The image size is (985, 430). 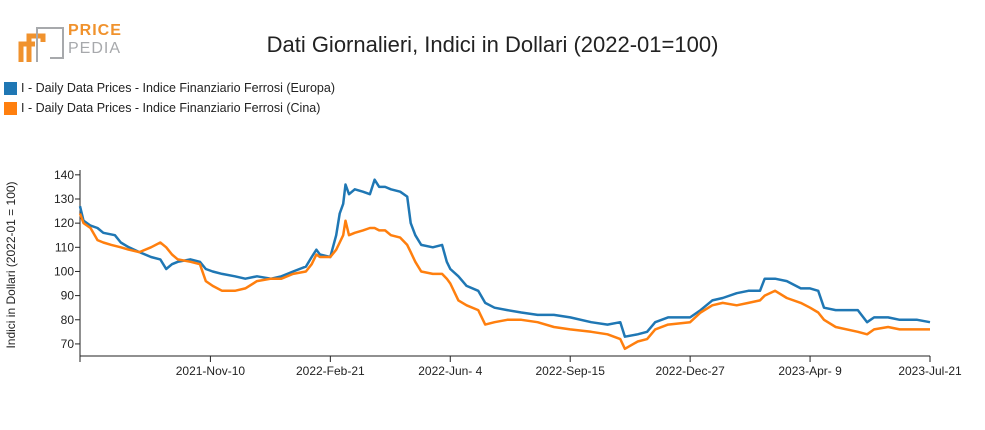 I want to click on pricepedia-logo: PRICE PEDIA, so click(x=73, y=44).